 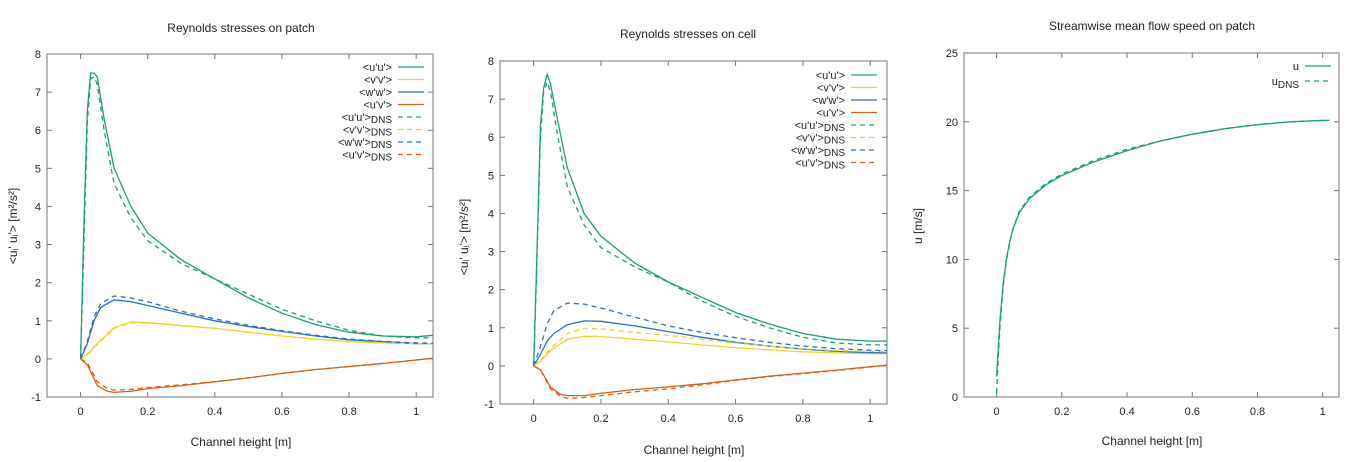 I want to click on y-tick-label: 20, so click(x=952, y=123).